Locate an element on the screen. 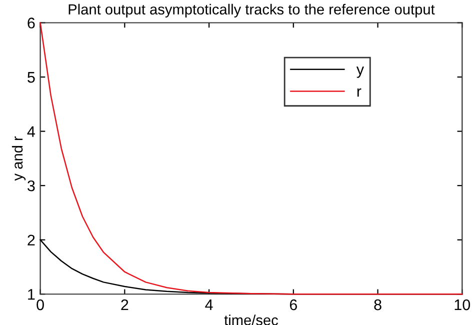 Image resolution: width=474 pixels, height=325 pixels. y-axis-title: y and r is located at coordinates (19, 158).